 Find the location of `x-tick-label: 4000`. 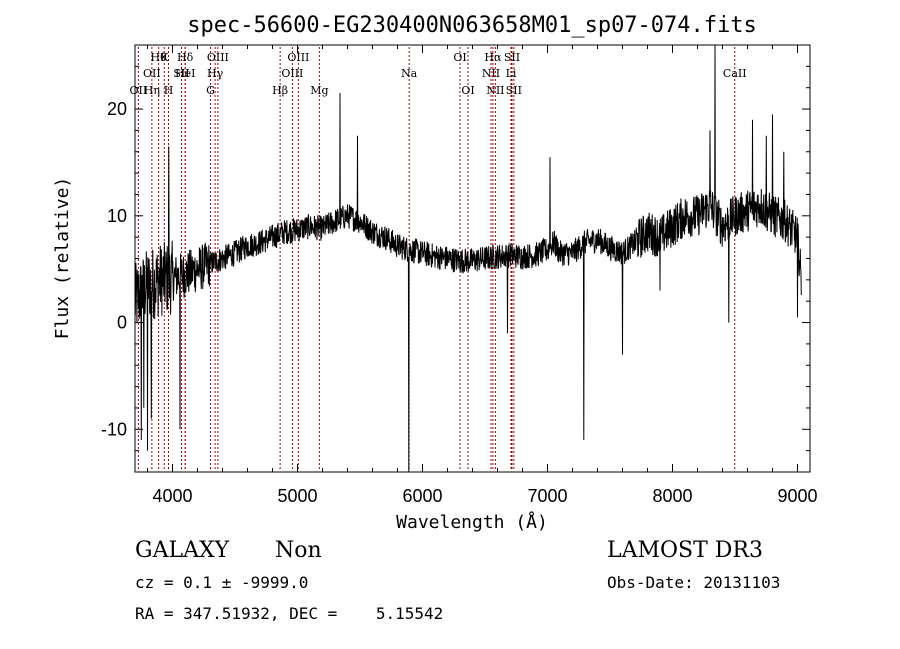

x-tick-label: 4000 is located at coordinates (172, 496).